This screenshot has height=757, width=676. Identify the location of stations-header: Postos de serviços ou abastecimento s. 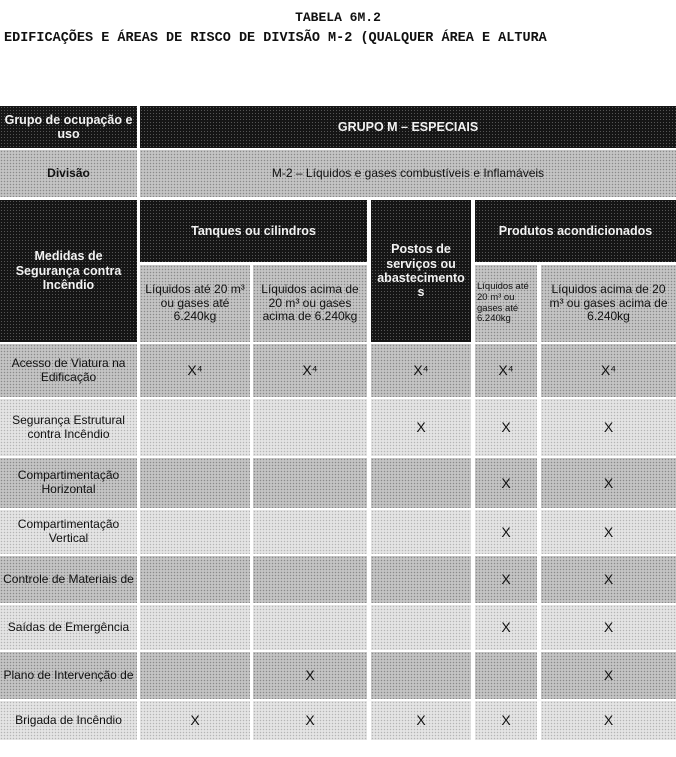
(421, 271).